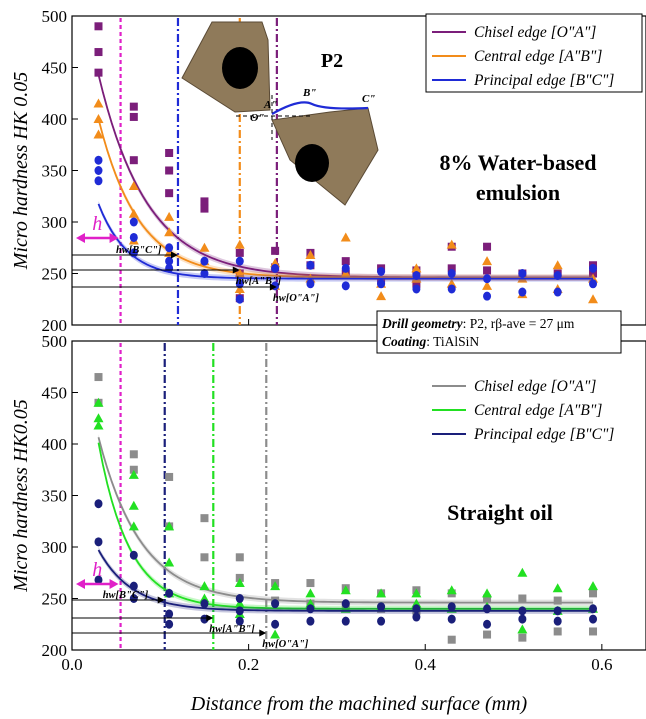 This screenshot has height=719, width=646. I want to click on panel-annotation: 8% Water-based emulsion, so click(517, 177).